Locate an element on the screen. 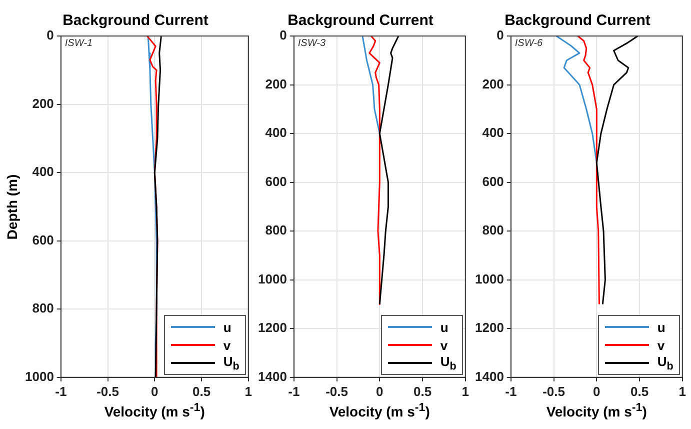 The height and width of the screenshot is (429, 691). y-axis-title: Depth (m) is located at coordinates (12, 207).